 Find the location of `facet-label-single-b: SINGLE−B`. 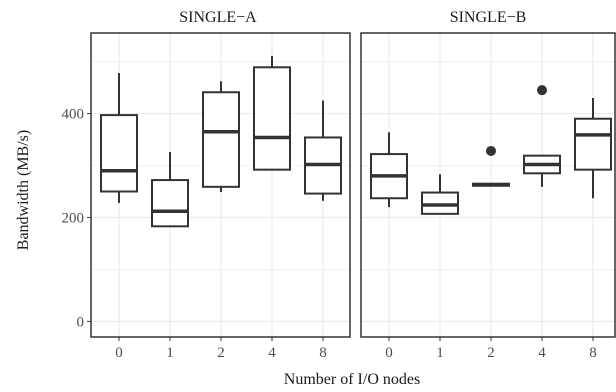

facet-label-single-b: SINGLE−B is located at coordinates (488, 17).